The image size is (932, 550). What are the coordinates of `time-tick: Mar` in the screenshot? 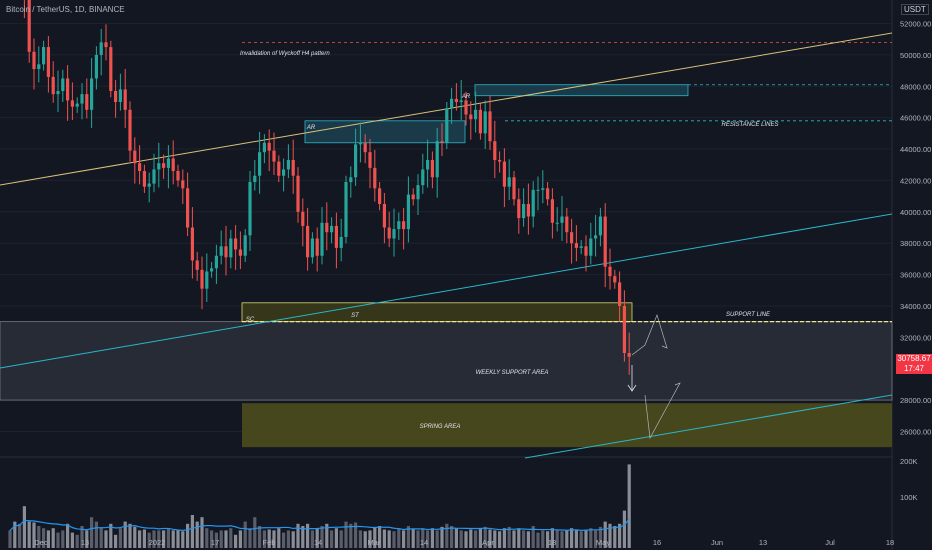 It's located at (374, 542).